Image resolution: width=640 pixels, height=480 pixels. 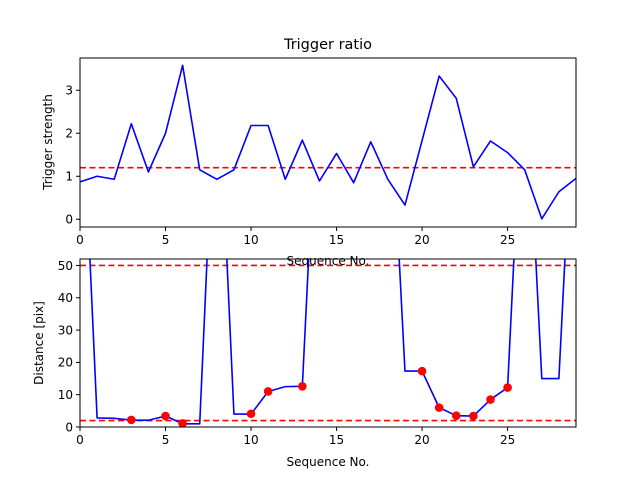 I want to click on y-axis-label: Trigger strength, so click(x=48, y=142).